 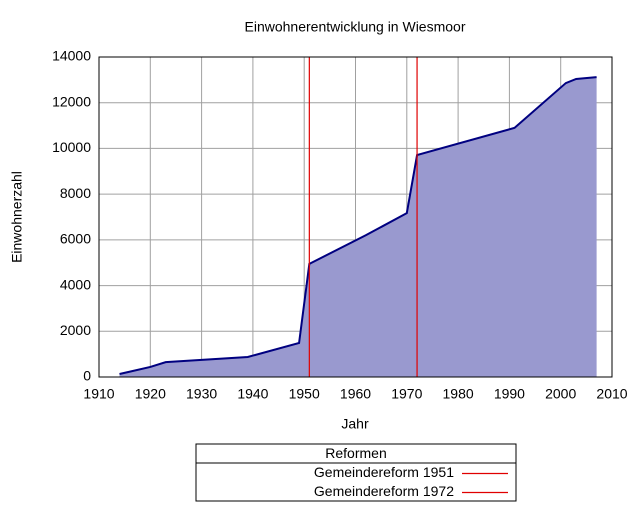 What do you see at coordinates (384, 491) in the screenshot?
I see `legend-label: Gemeindereform 1972` at bounding box center [384, 491].